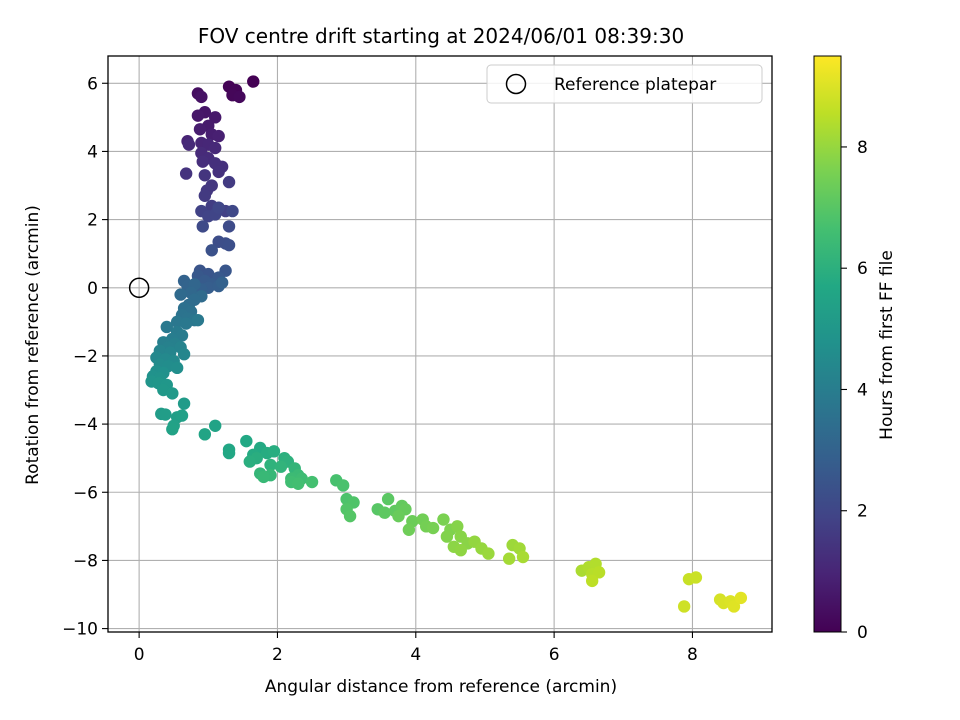  I want to click on colorbar-tick-label: 2, so click(862, 512).